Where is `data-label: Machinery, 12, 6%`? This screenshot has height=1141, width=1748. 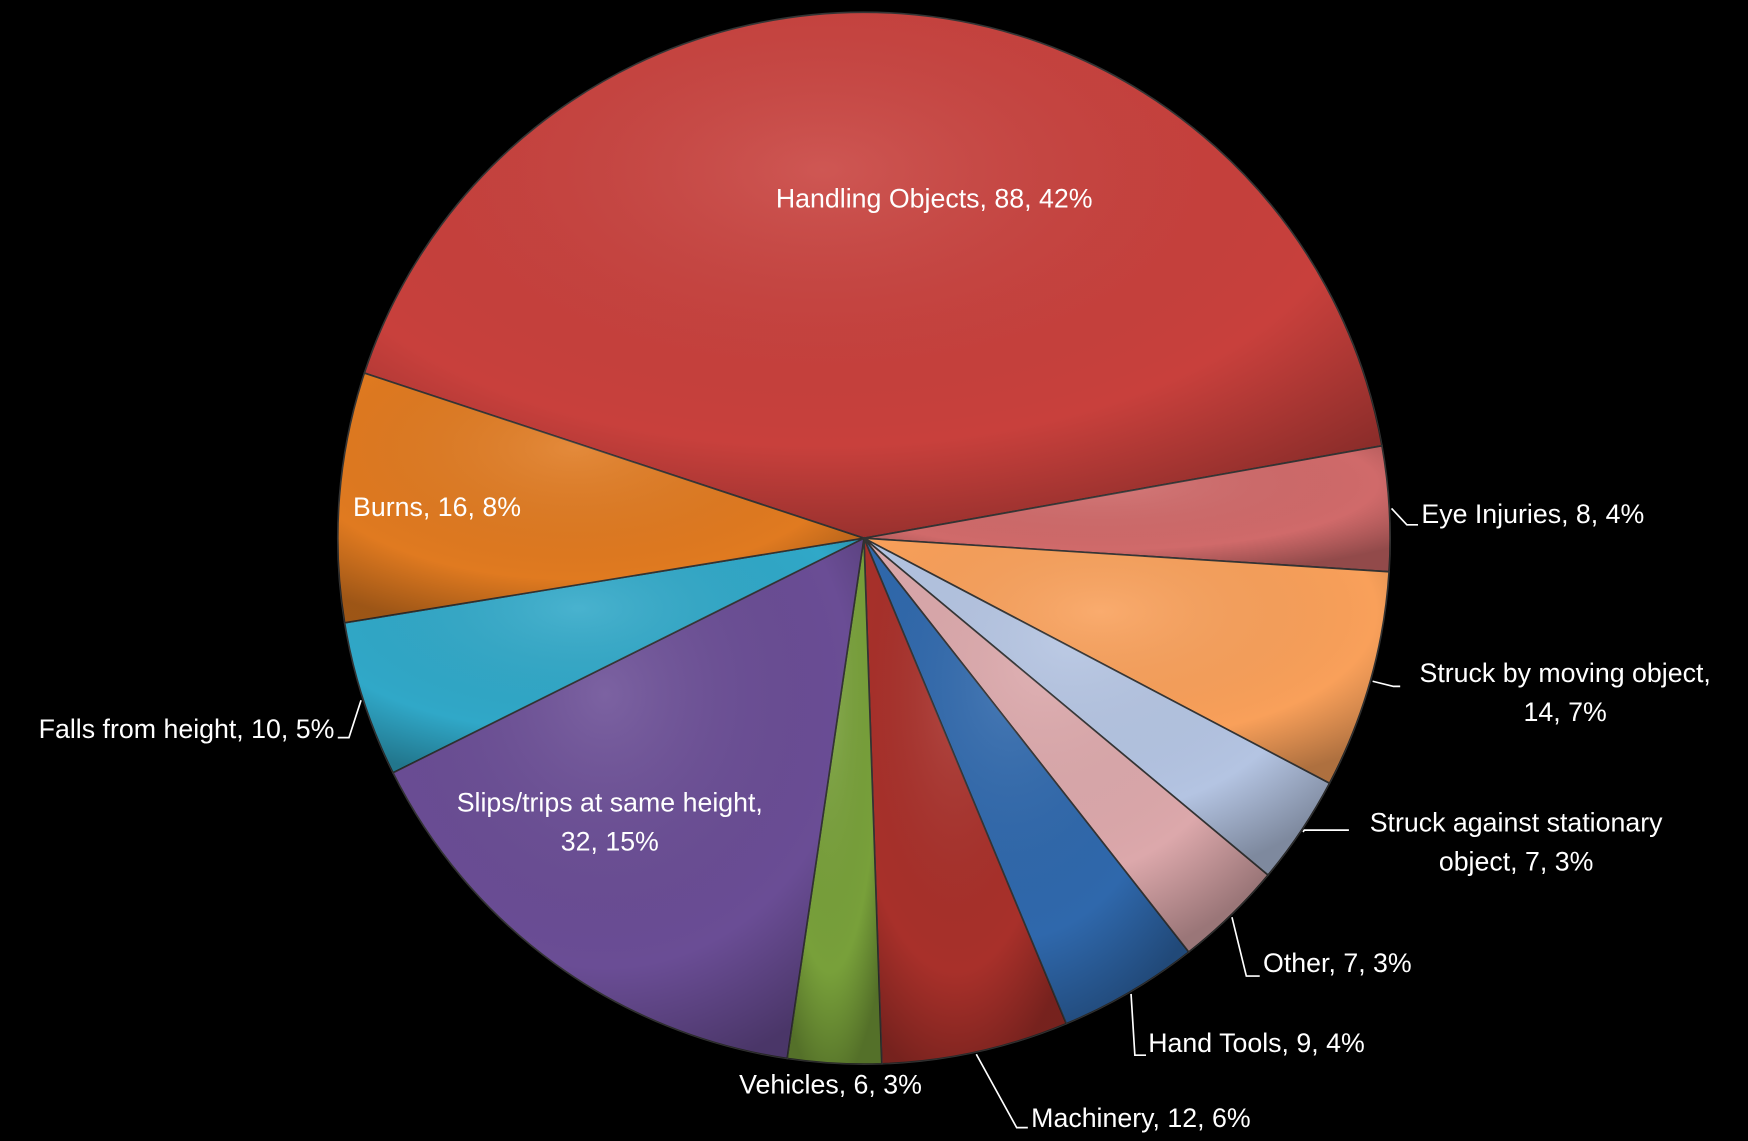 data-label: Machinery, 12, 6% is located at coordinates (1140, 1118).